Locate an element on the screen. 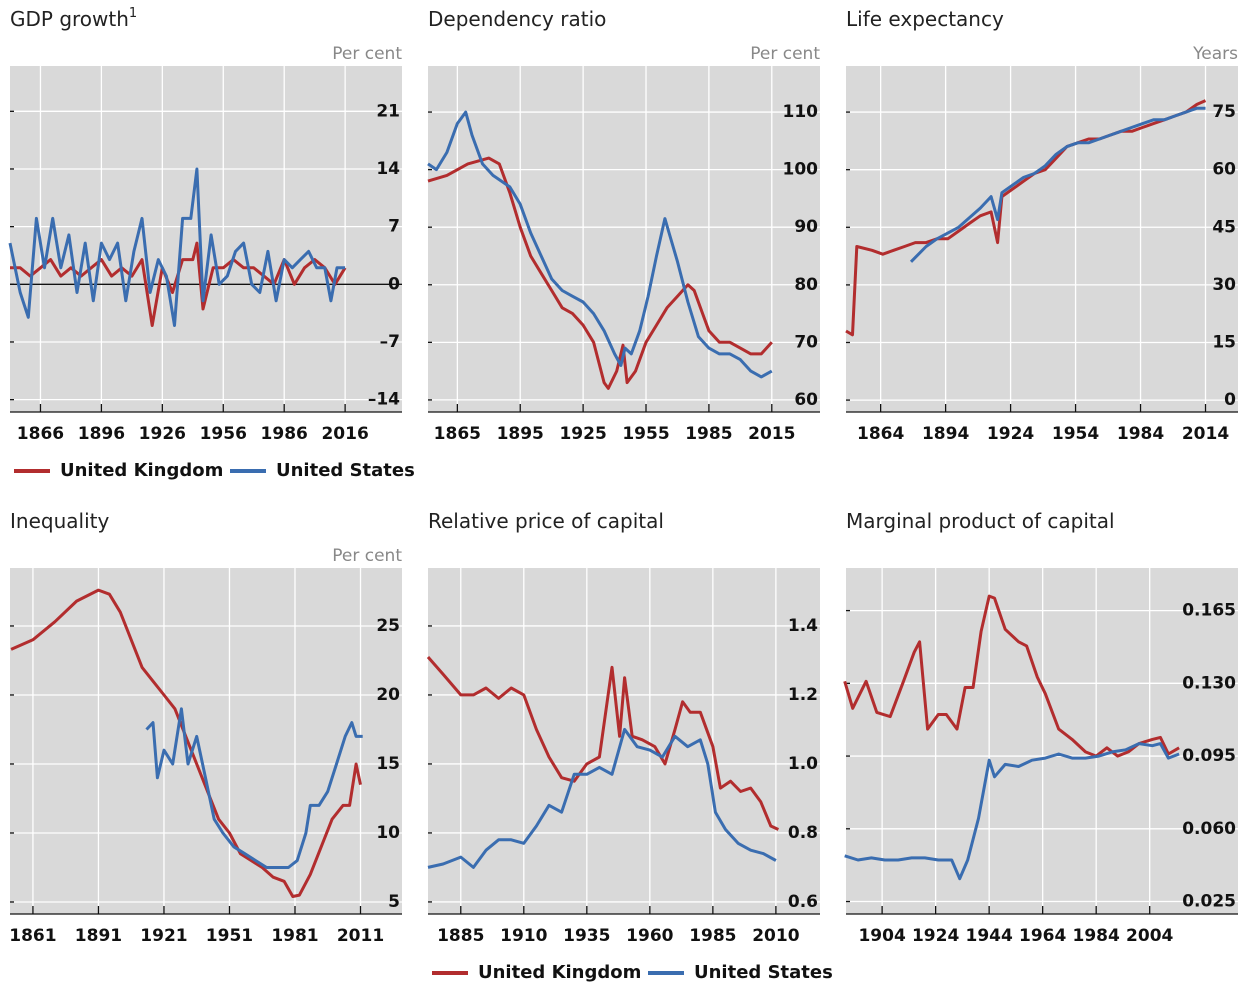 This screenshot has height=984, width=1254. x-tick-label: 1895 is located at coordinates (520, 434).